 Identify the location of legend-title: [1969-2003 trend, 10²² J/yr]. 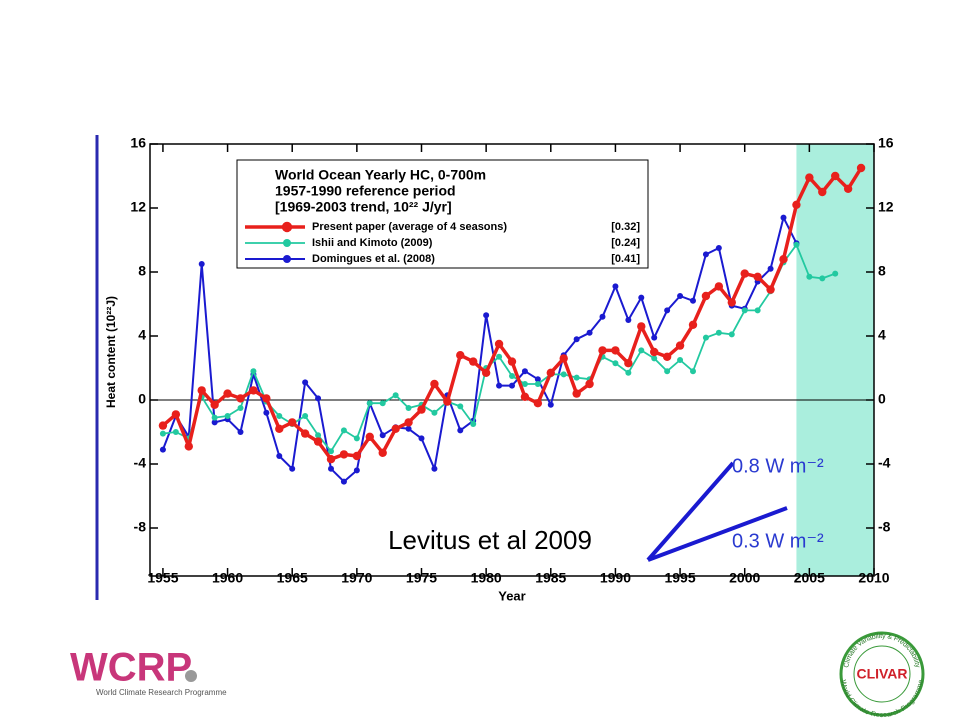
(363, 207).